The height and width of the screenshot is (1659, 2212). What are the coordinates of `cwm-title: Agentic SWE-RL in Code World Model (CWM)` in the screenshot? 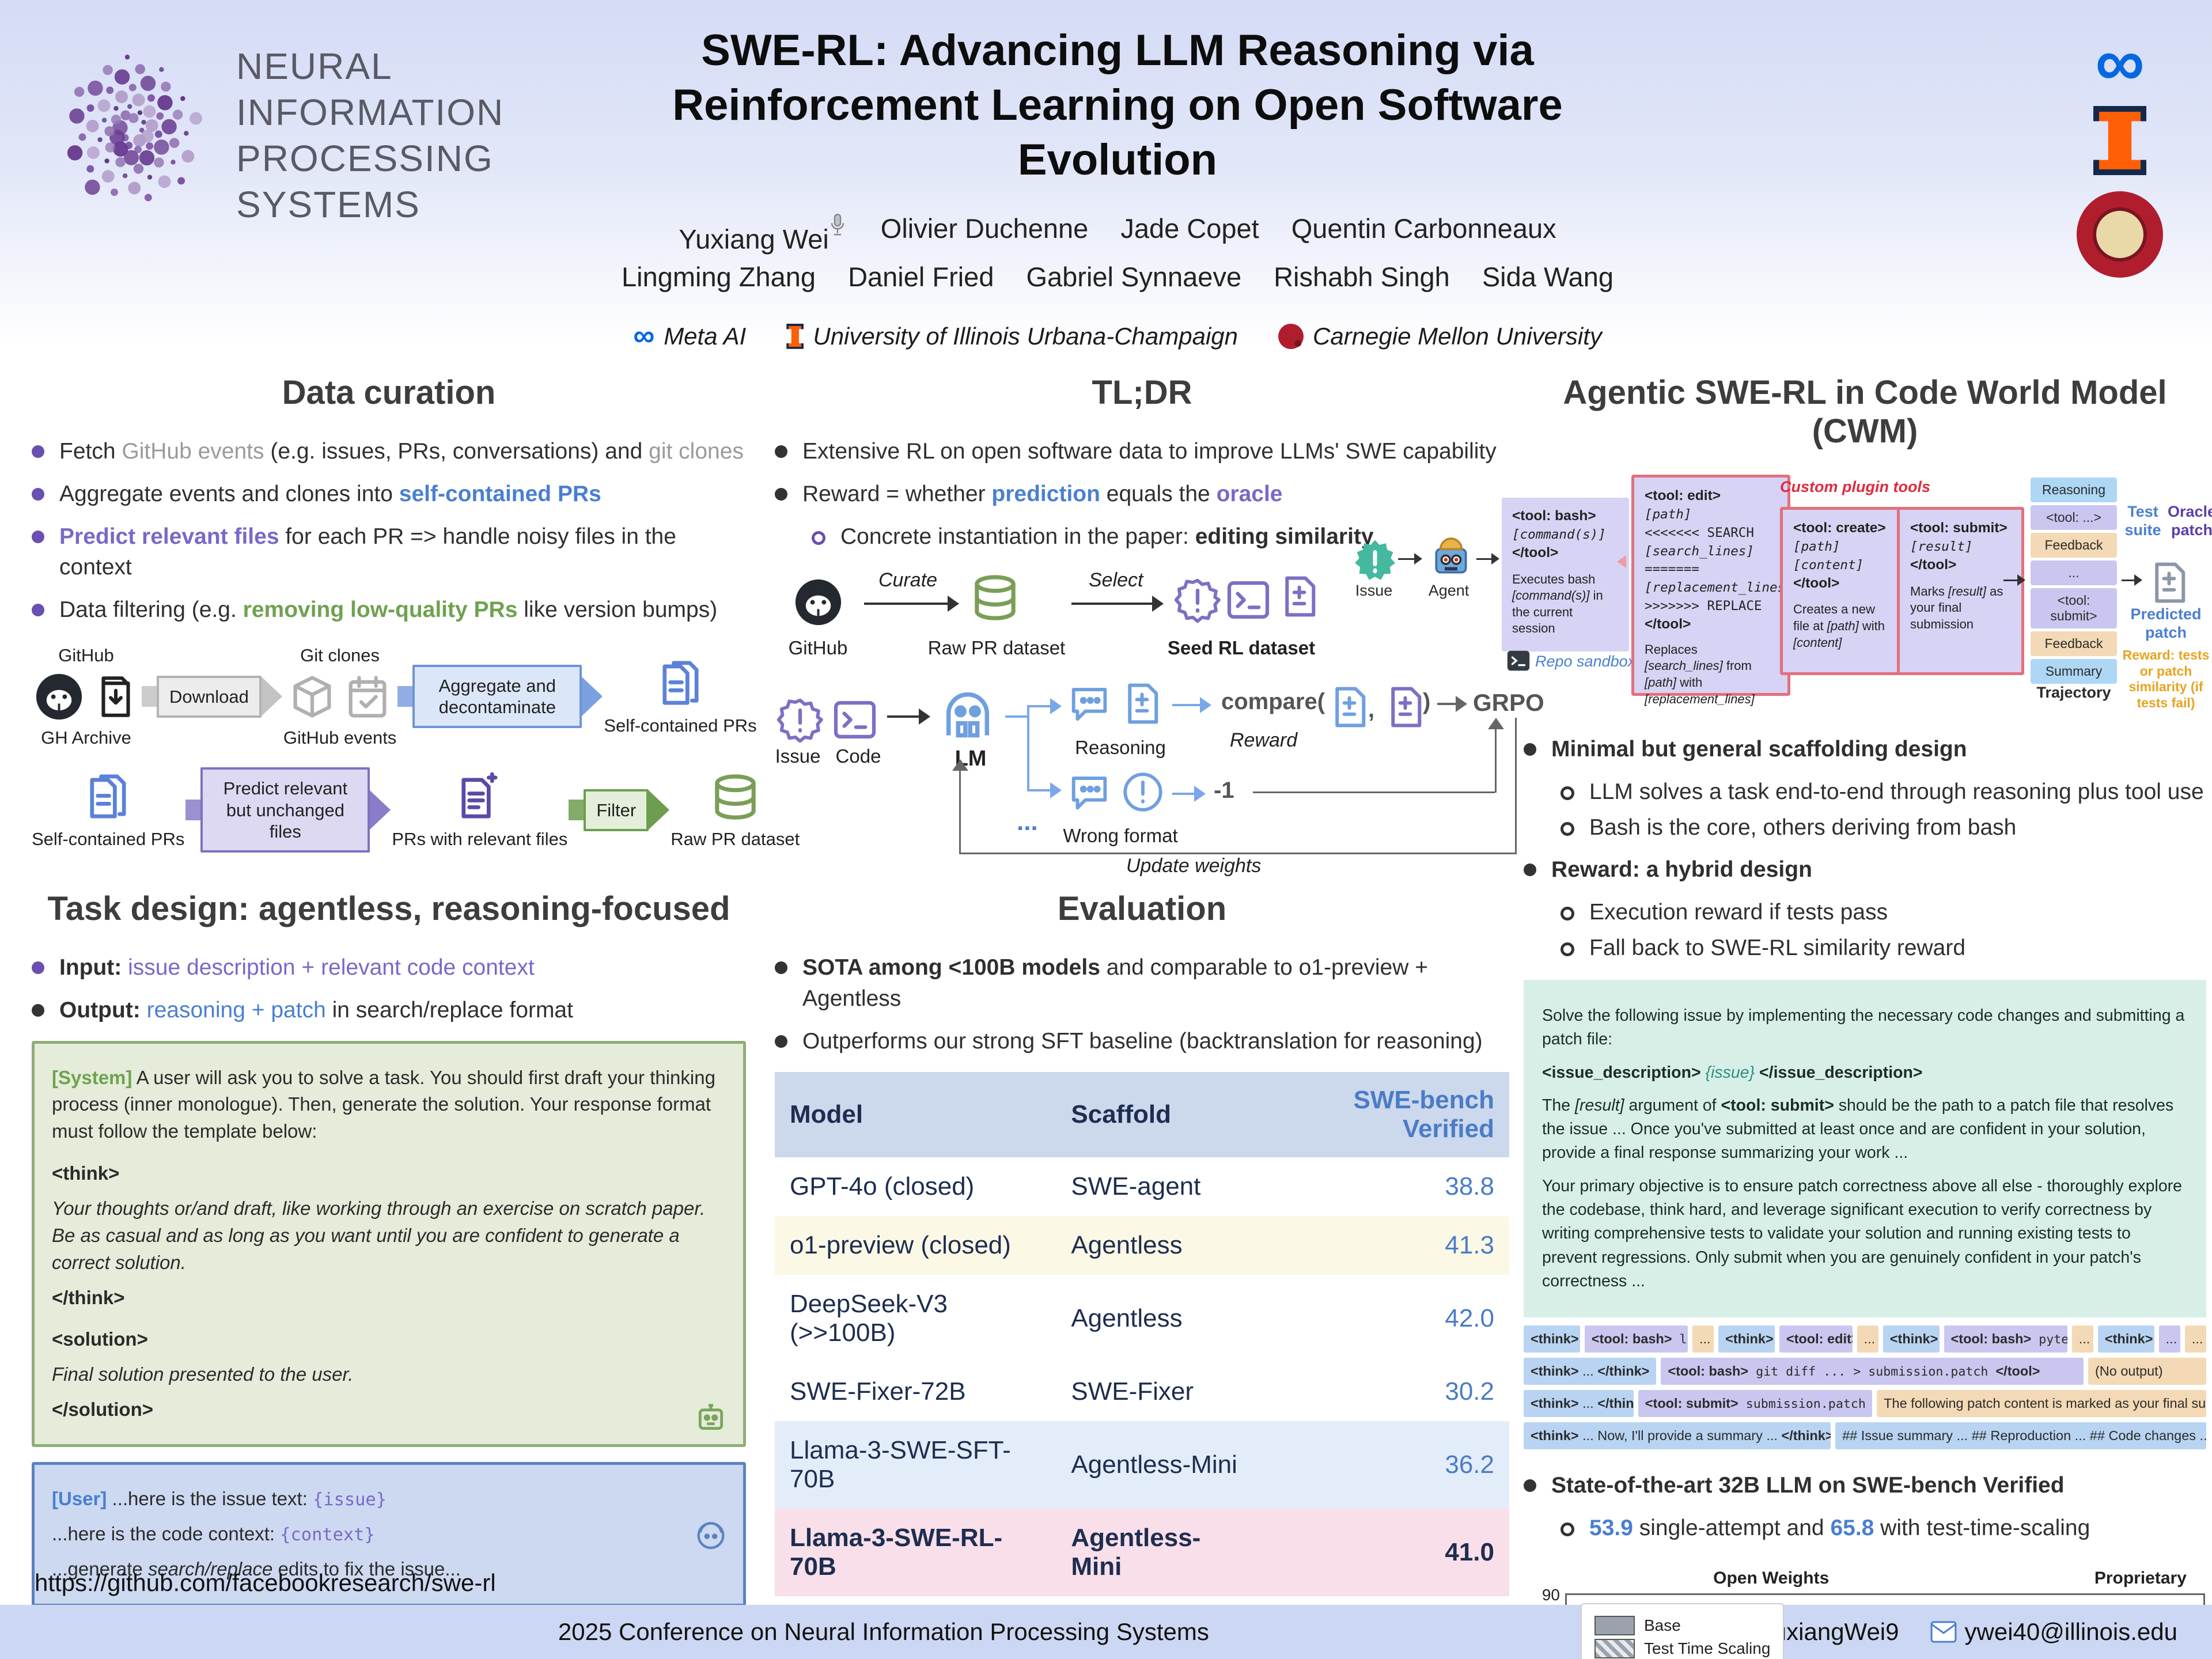 It's located at (1865, 412).